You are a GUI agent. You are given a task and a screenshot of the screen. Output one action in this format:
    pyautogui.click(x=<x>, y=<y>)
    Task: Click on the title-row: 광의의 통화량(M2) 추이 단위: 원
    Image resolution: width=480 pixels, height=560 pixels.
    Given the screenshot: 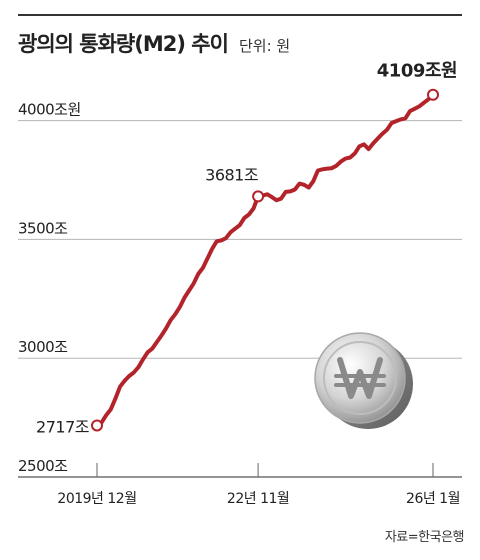 What is the action you would take?
    pyautogui.click(x=154, y=43)
    